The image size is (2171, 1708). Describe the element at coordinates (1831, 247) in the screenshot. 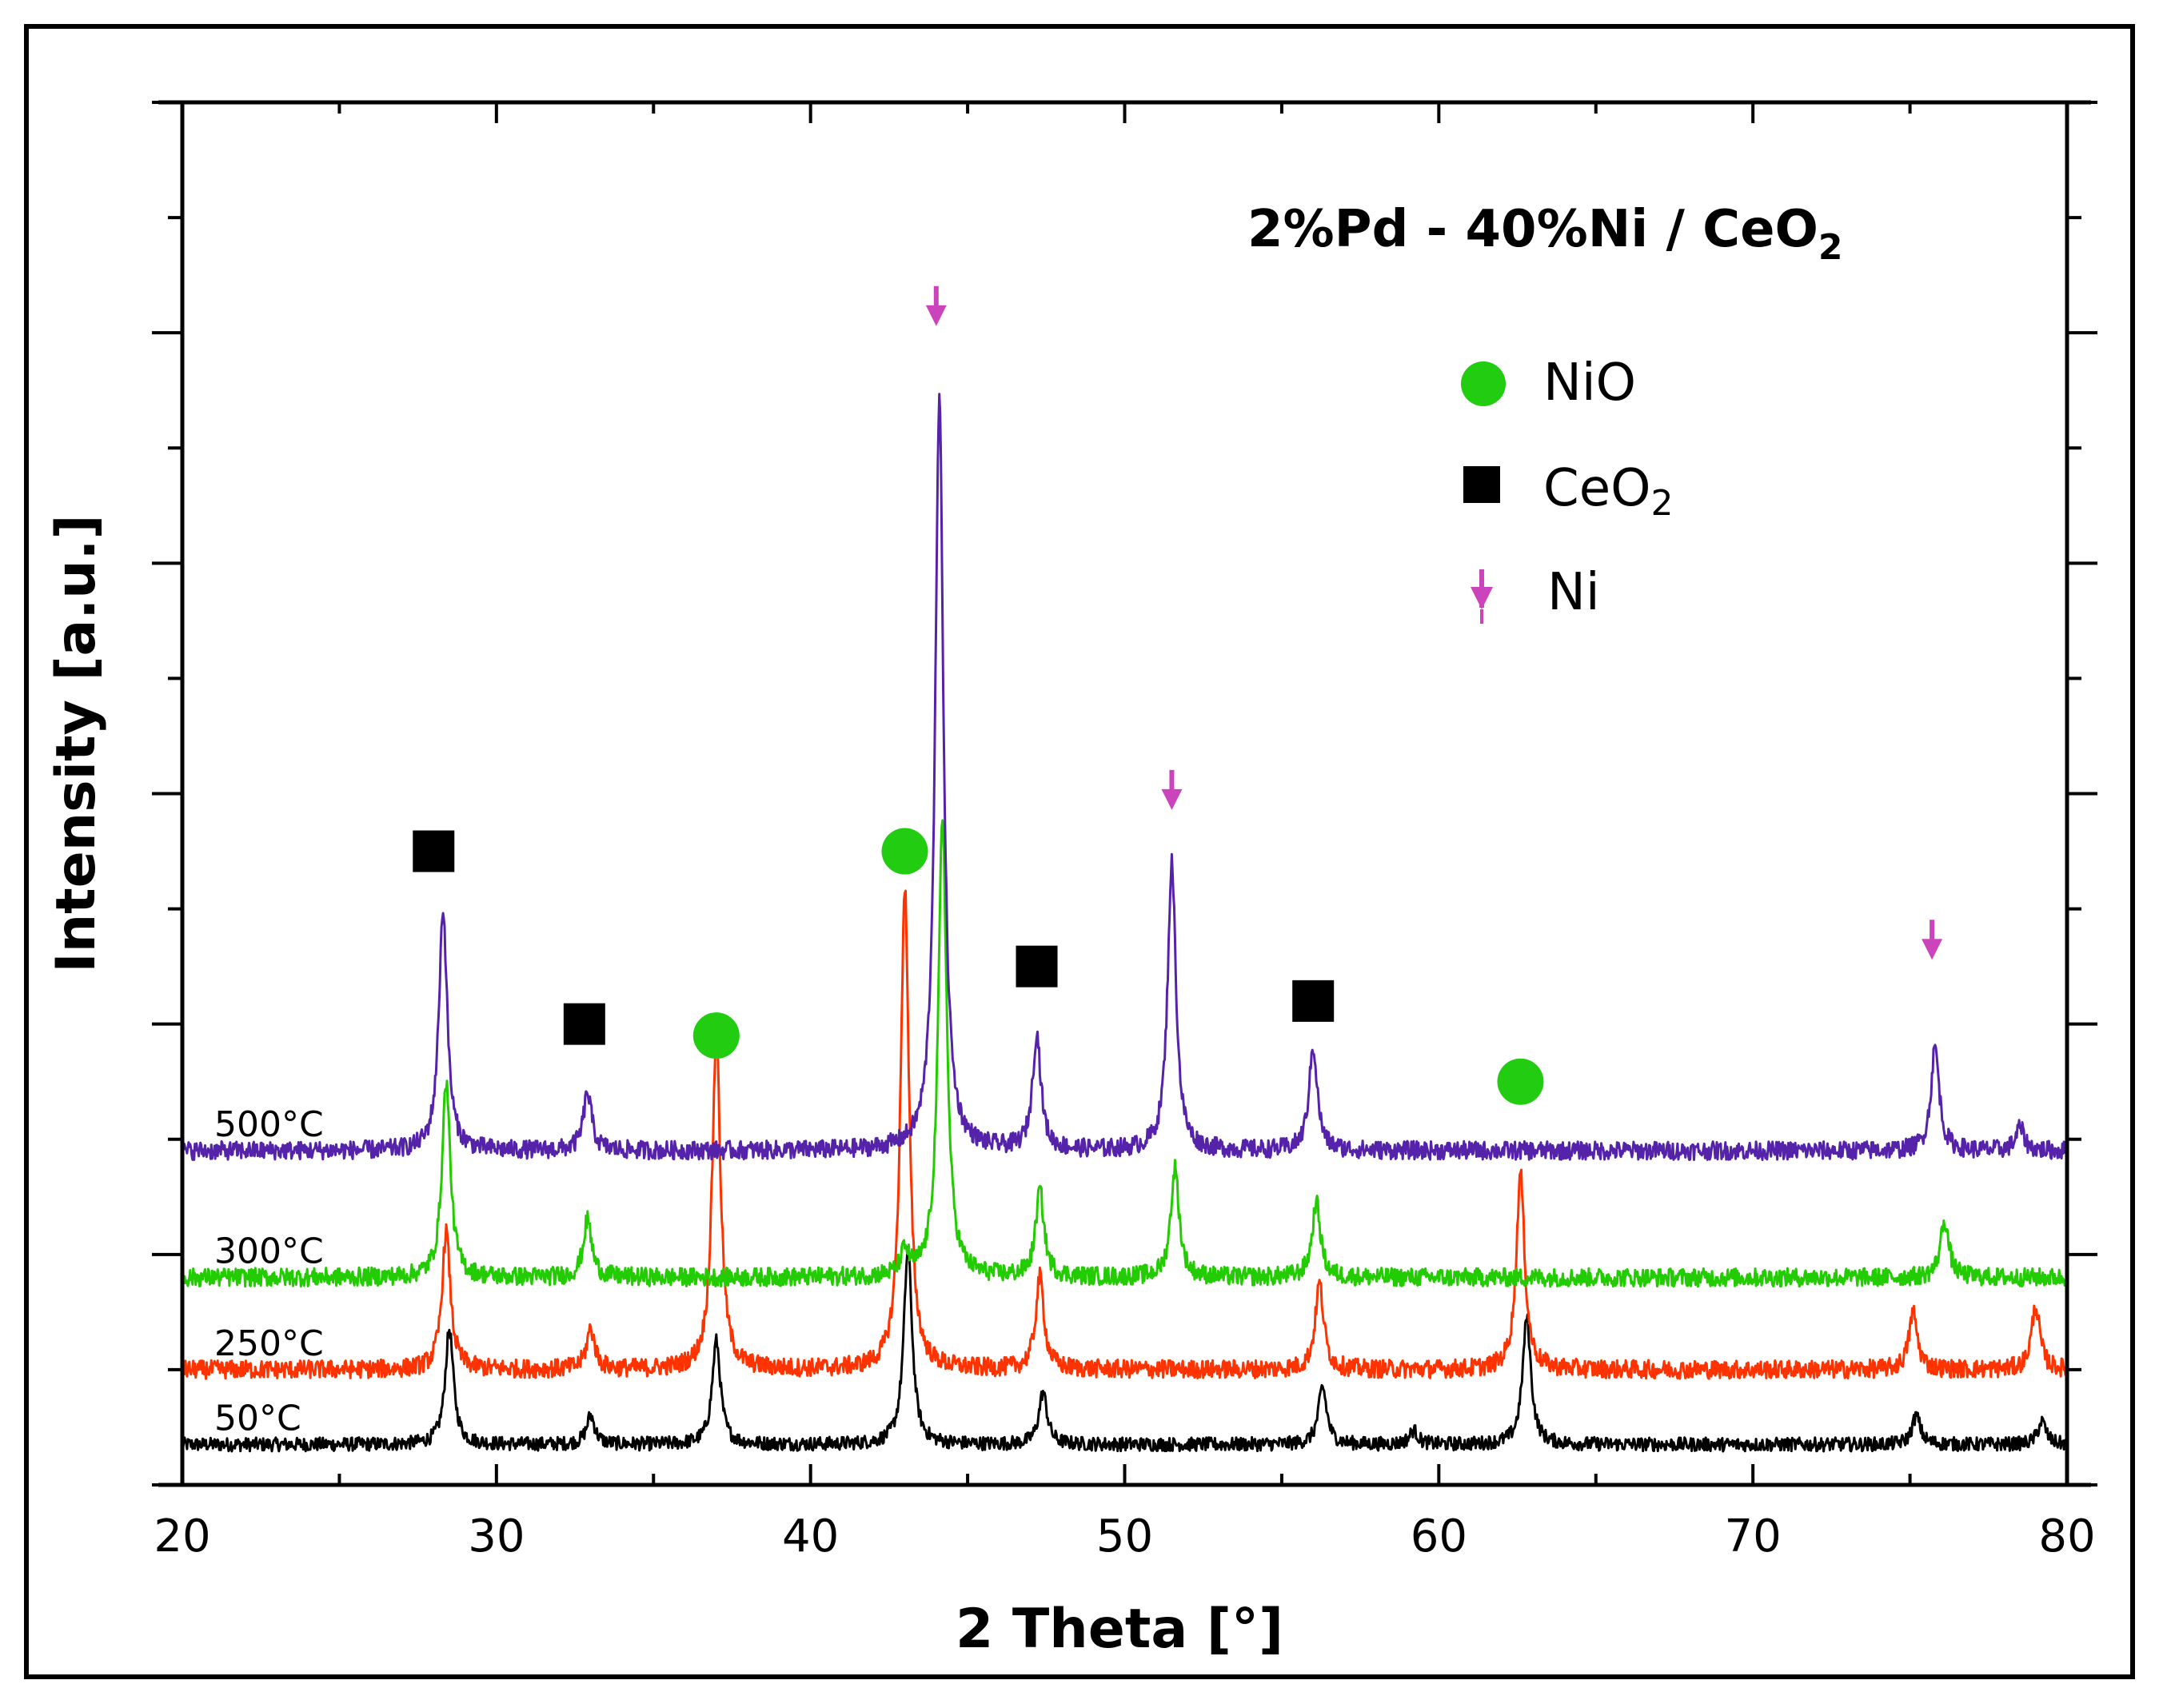

I see `chart-title-subscript: 2` at that location.